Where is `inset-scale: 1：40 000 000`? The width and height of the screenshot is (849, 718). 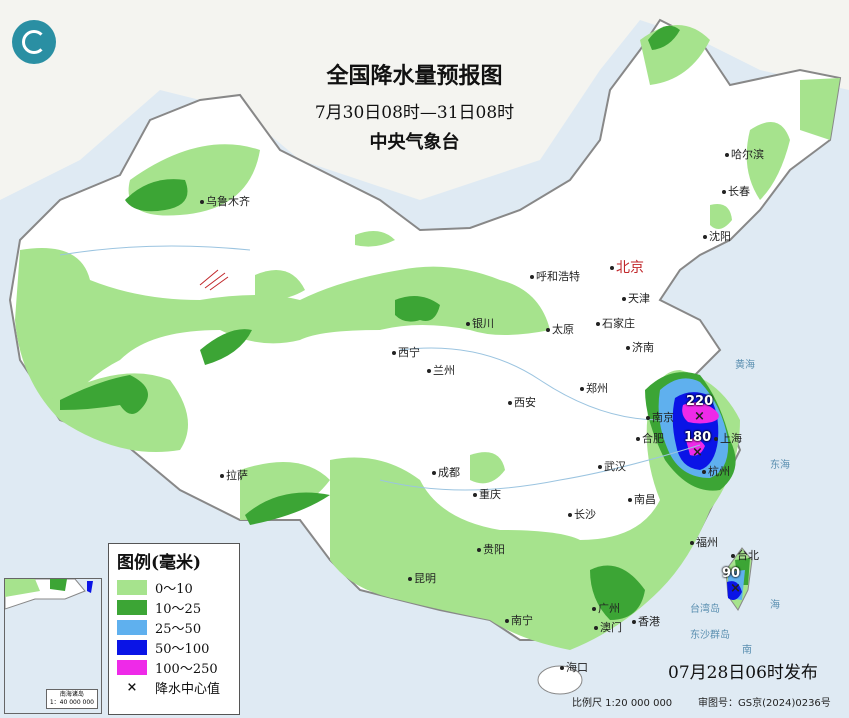
inset-scale: 1：40 000 000 is located at coordinates (71, 702).